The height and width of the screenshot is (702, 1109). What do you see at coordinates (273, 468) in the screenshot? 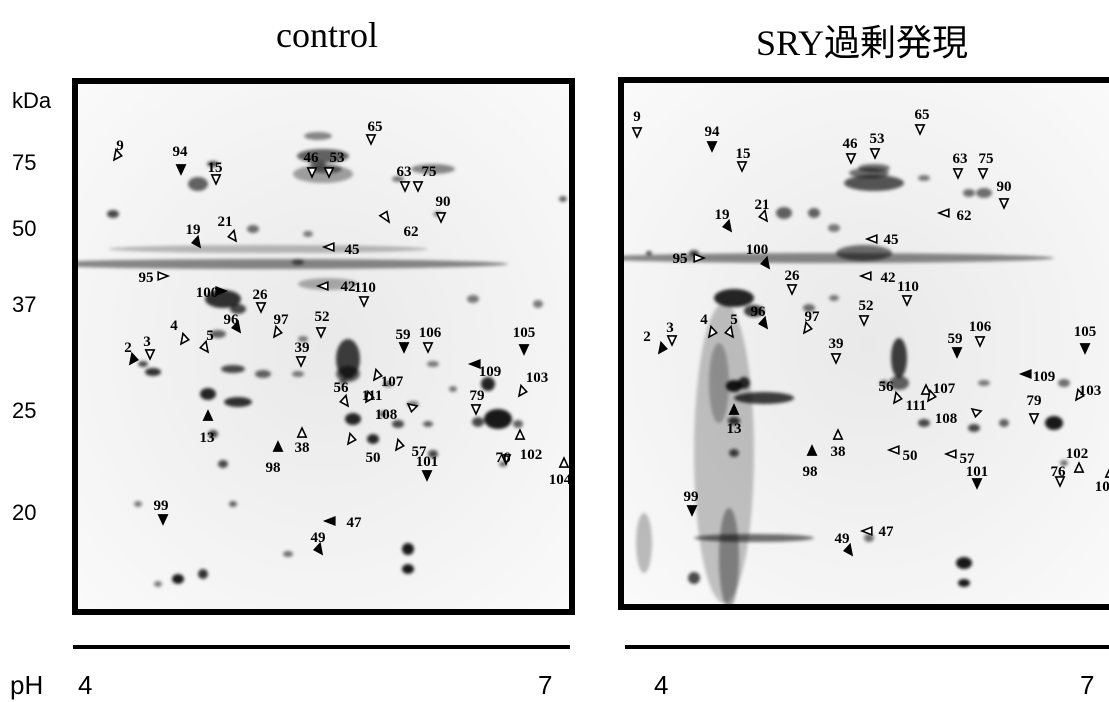
I see `spot-number-label: 98` at bounding box center [273, 468].